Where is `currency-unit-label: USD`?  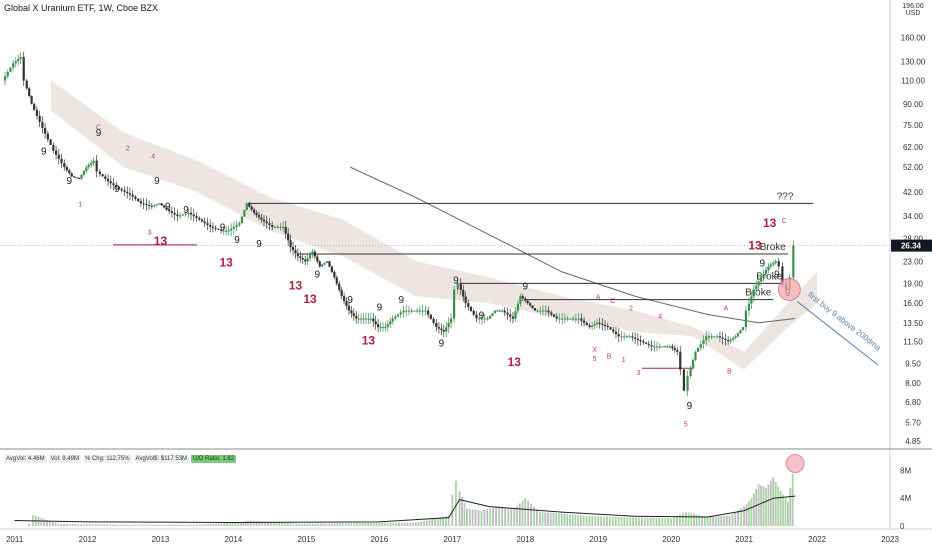
currency-unit-label: USD is located at coordinates (913, 13).